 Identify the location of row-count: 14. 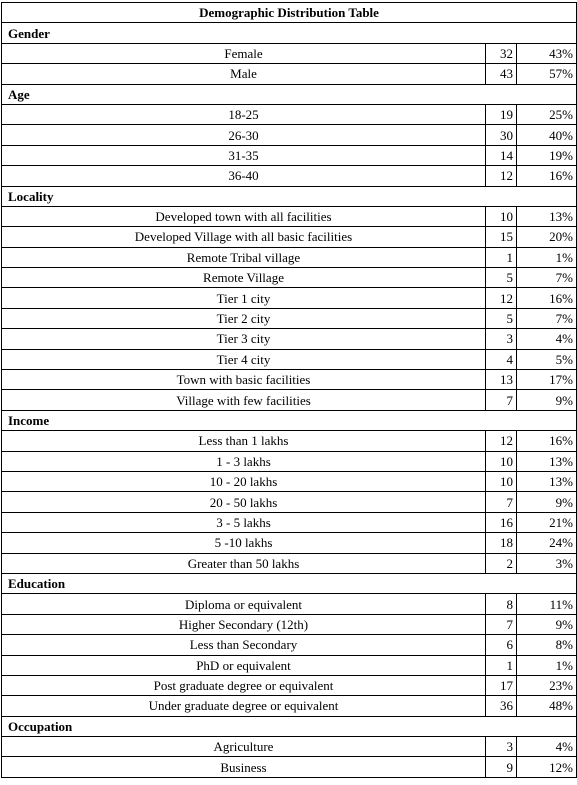
(501, 155).